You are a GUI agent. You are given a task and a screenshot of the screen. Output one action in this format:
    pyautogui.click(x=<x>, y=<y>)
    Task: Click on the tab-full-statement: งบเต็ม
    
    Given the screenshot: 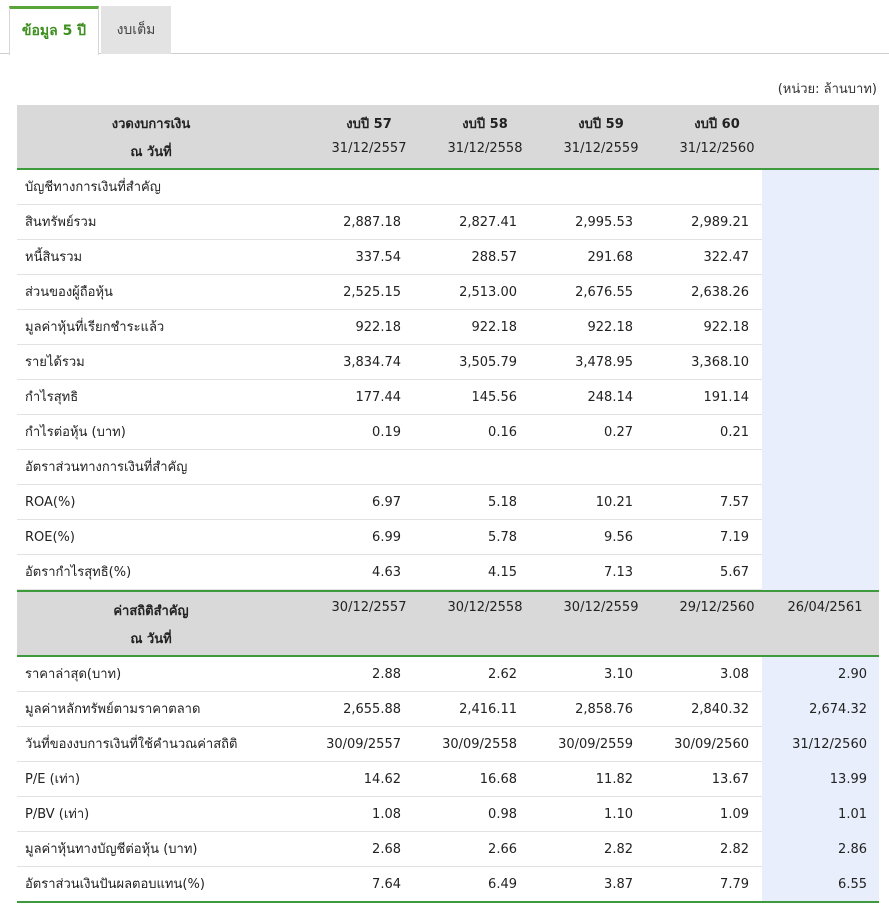 What is the action you would take?
    pyautogui.click(x=136, y=30)
    